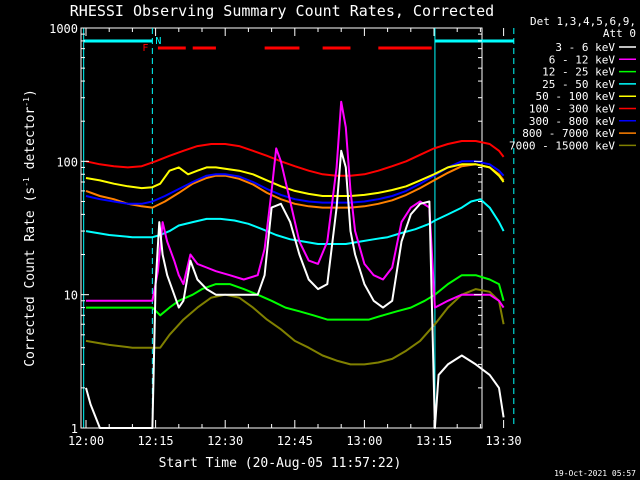 The width and height of the screenshot is (640, 480). Describe the element at coordinates (578, 72) in the screenshot. I see `legend-label: 12 - 25 keV` at that location.